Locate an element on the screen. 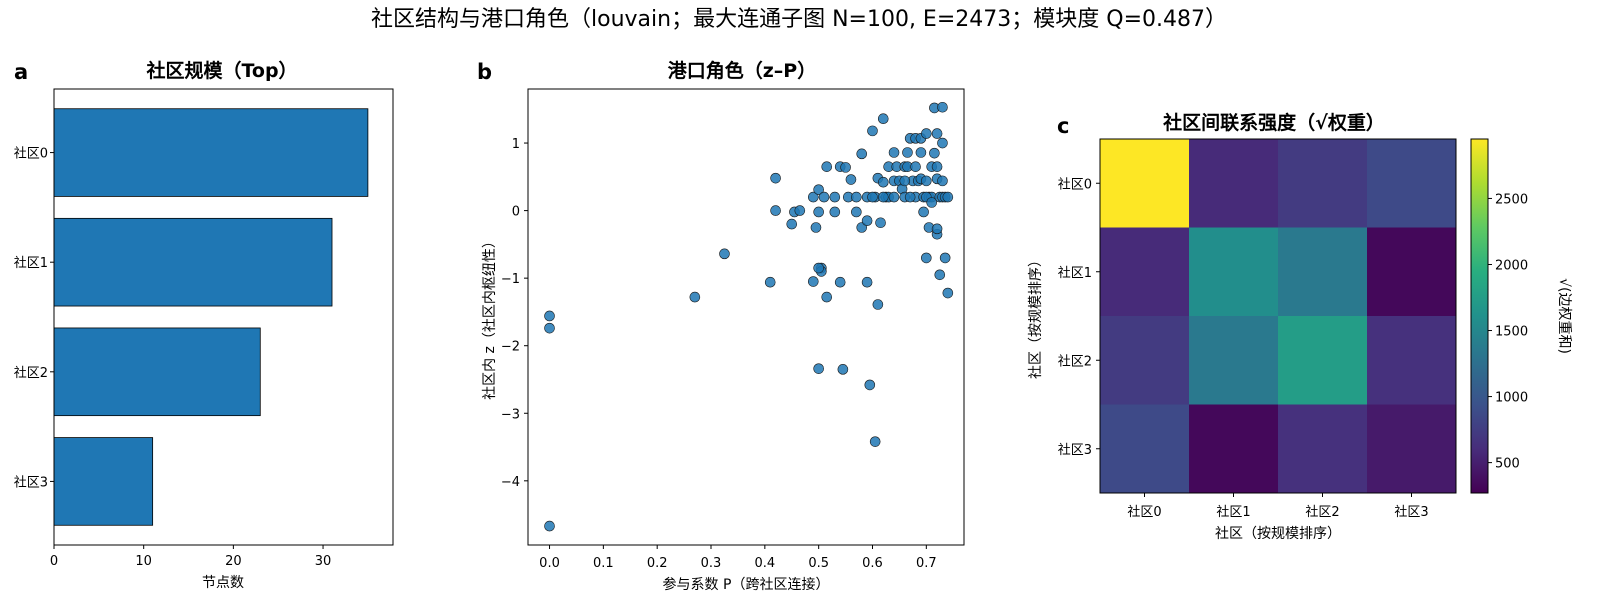 The width and height of the screenshot is (1599, 608). panel-a-title: 社区规模（Top） is located at coordinates (221, 70).